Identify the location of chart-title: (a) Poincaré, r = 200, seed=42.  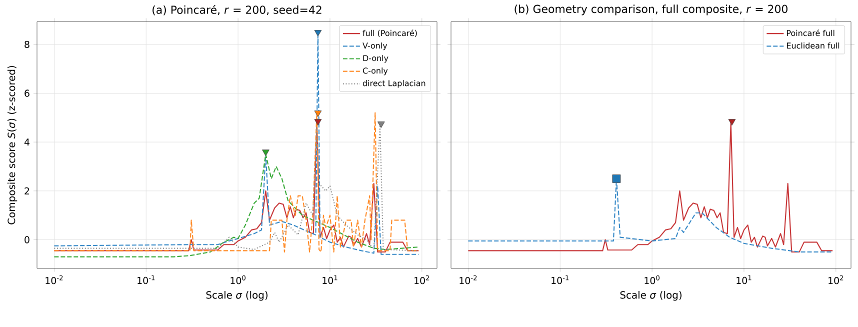
(237, 10).